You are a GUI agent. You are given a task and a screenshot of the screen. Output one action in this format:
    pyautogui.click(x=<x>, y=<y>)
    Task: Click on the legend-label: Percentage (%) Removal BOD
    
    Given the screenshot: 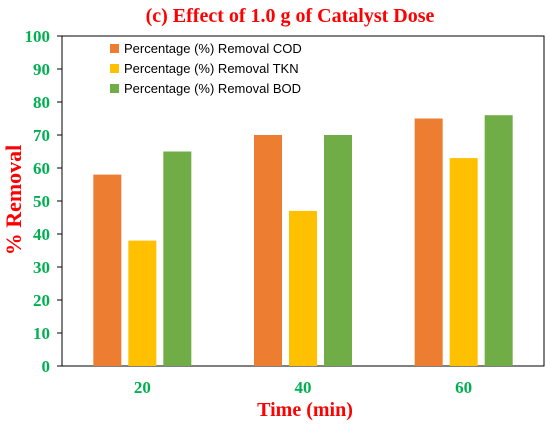 What is the action you would take?
    pyautogui.click(x=212, y=88)
    